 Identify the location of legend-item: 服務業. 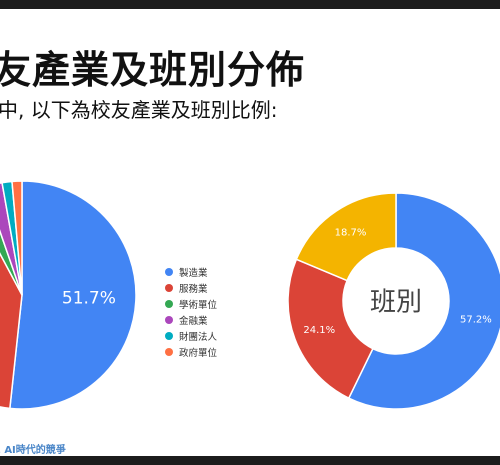
(191, 288).